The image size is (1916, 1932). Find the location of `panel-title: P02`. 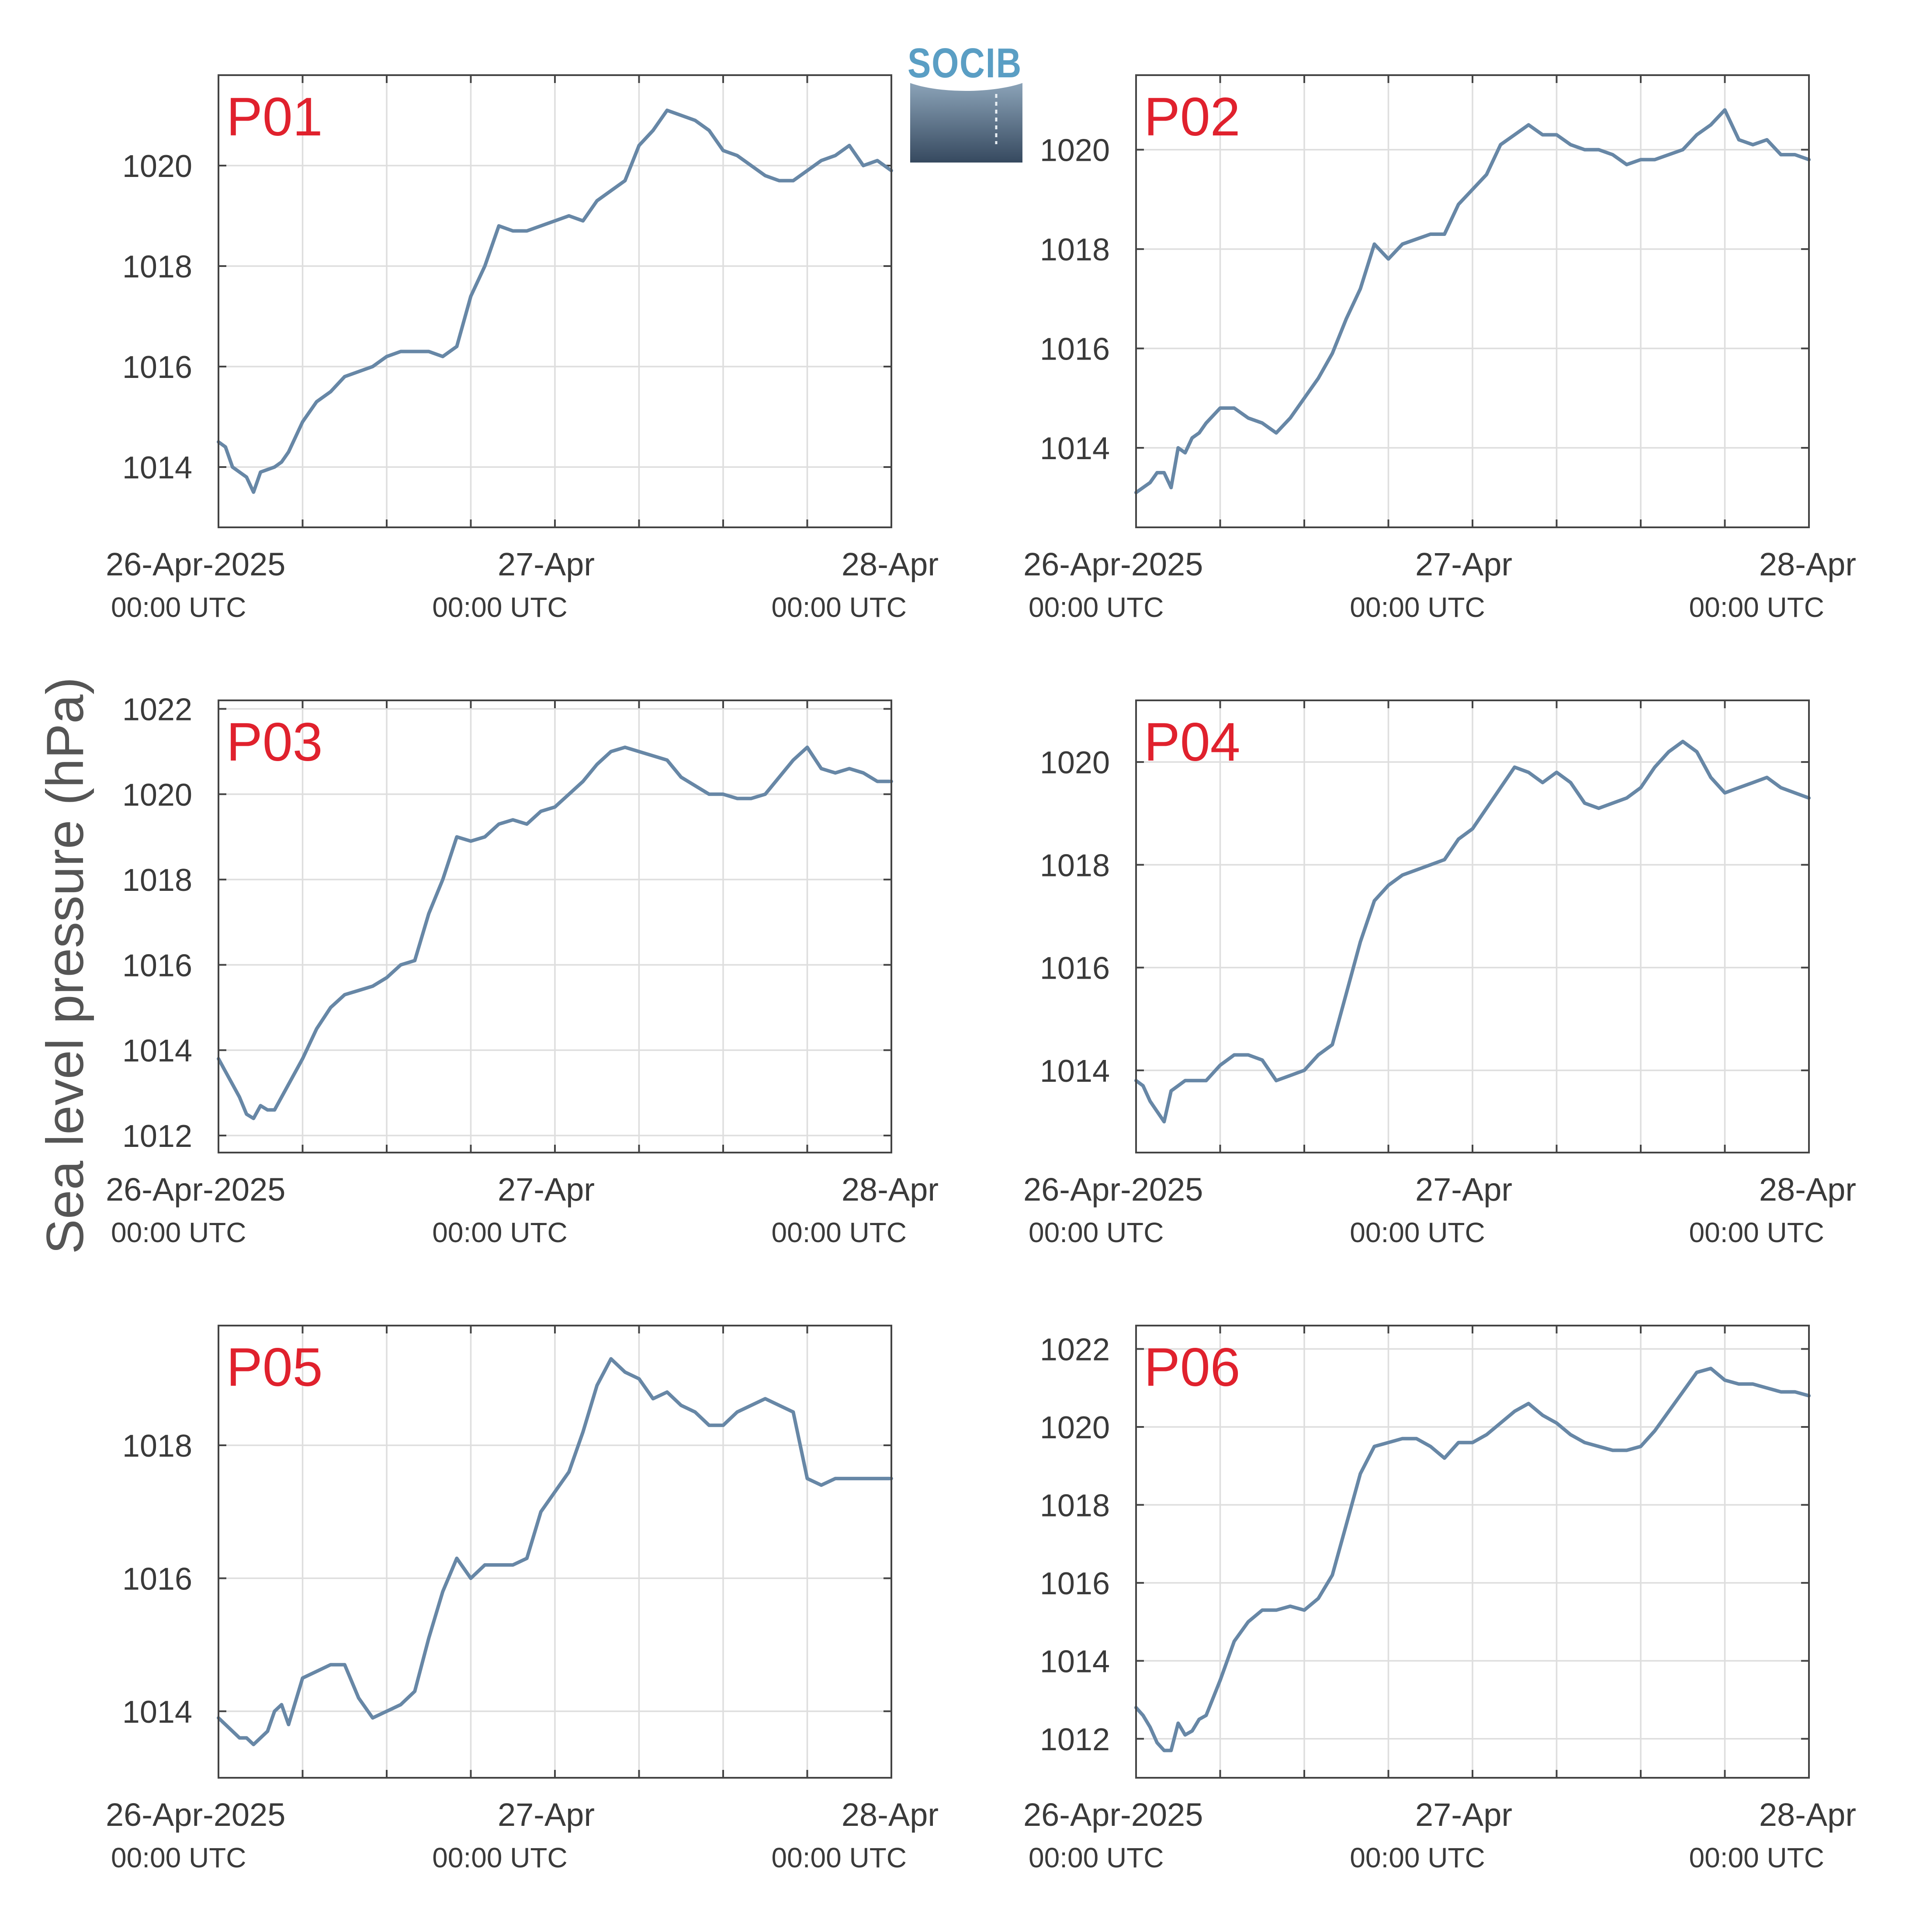

panel-title: P02 is located at coordinates (1192, 117).